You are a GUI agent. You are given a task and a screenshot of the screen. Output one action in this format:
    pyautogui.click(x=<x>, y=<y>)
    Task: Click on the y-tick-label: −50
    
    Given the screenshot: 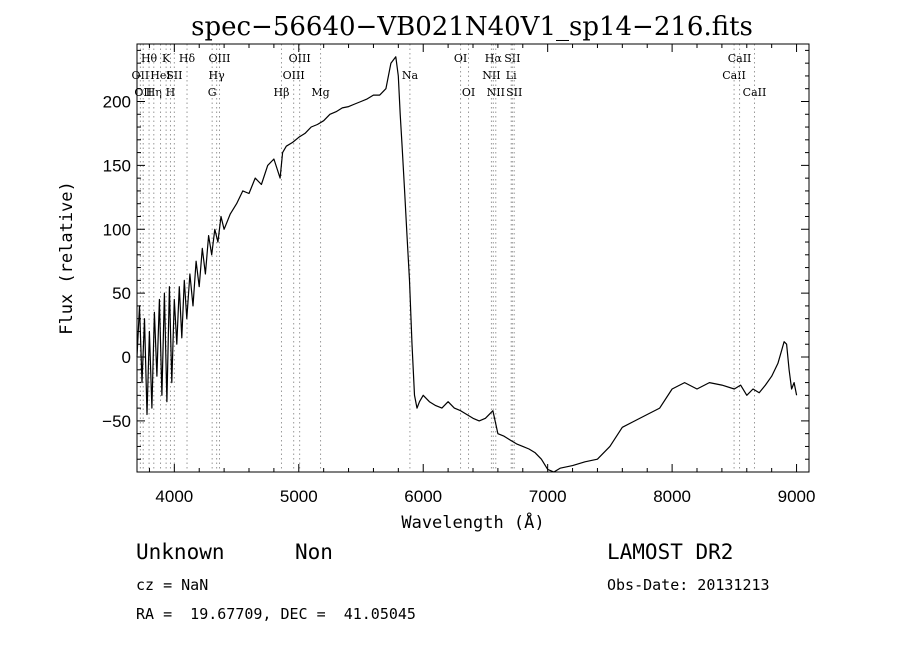 What is the action you would take?
    pyautogui.click(x=116, y=421)
    